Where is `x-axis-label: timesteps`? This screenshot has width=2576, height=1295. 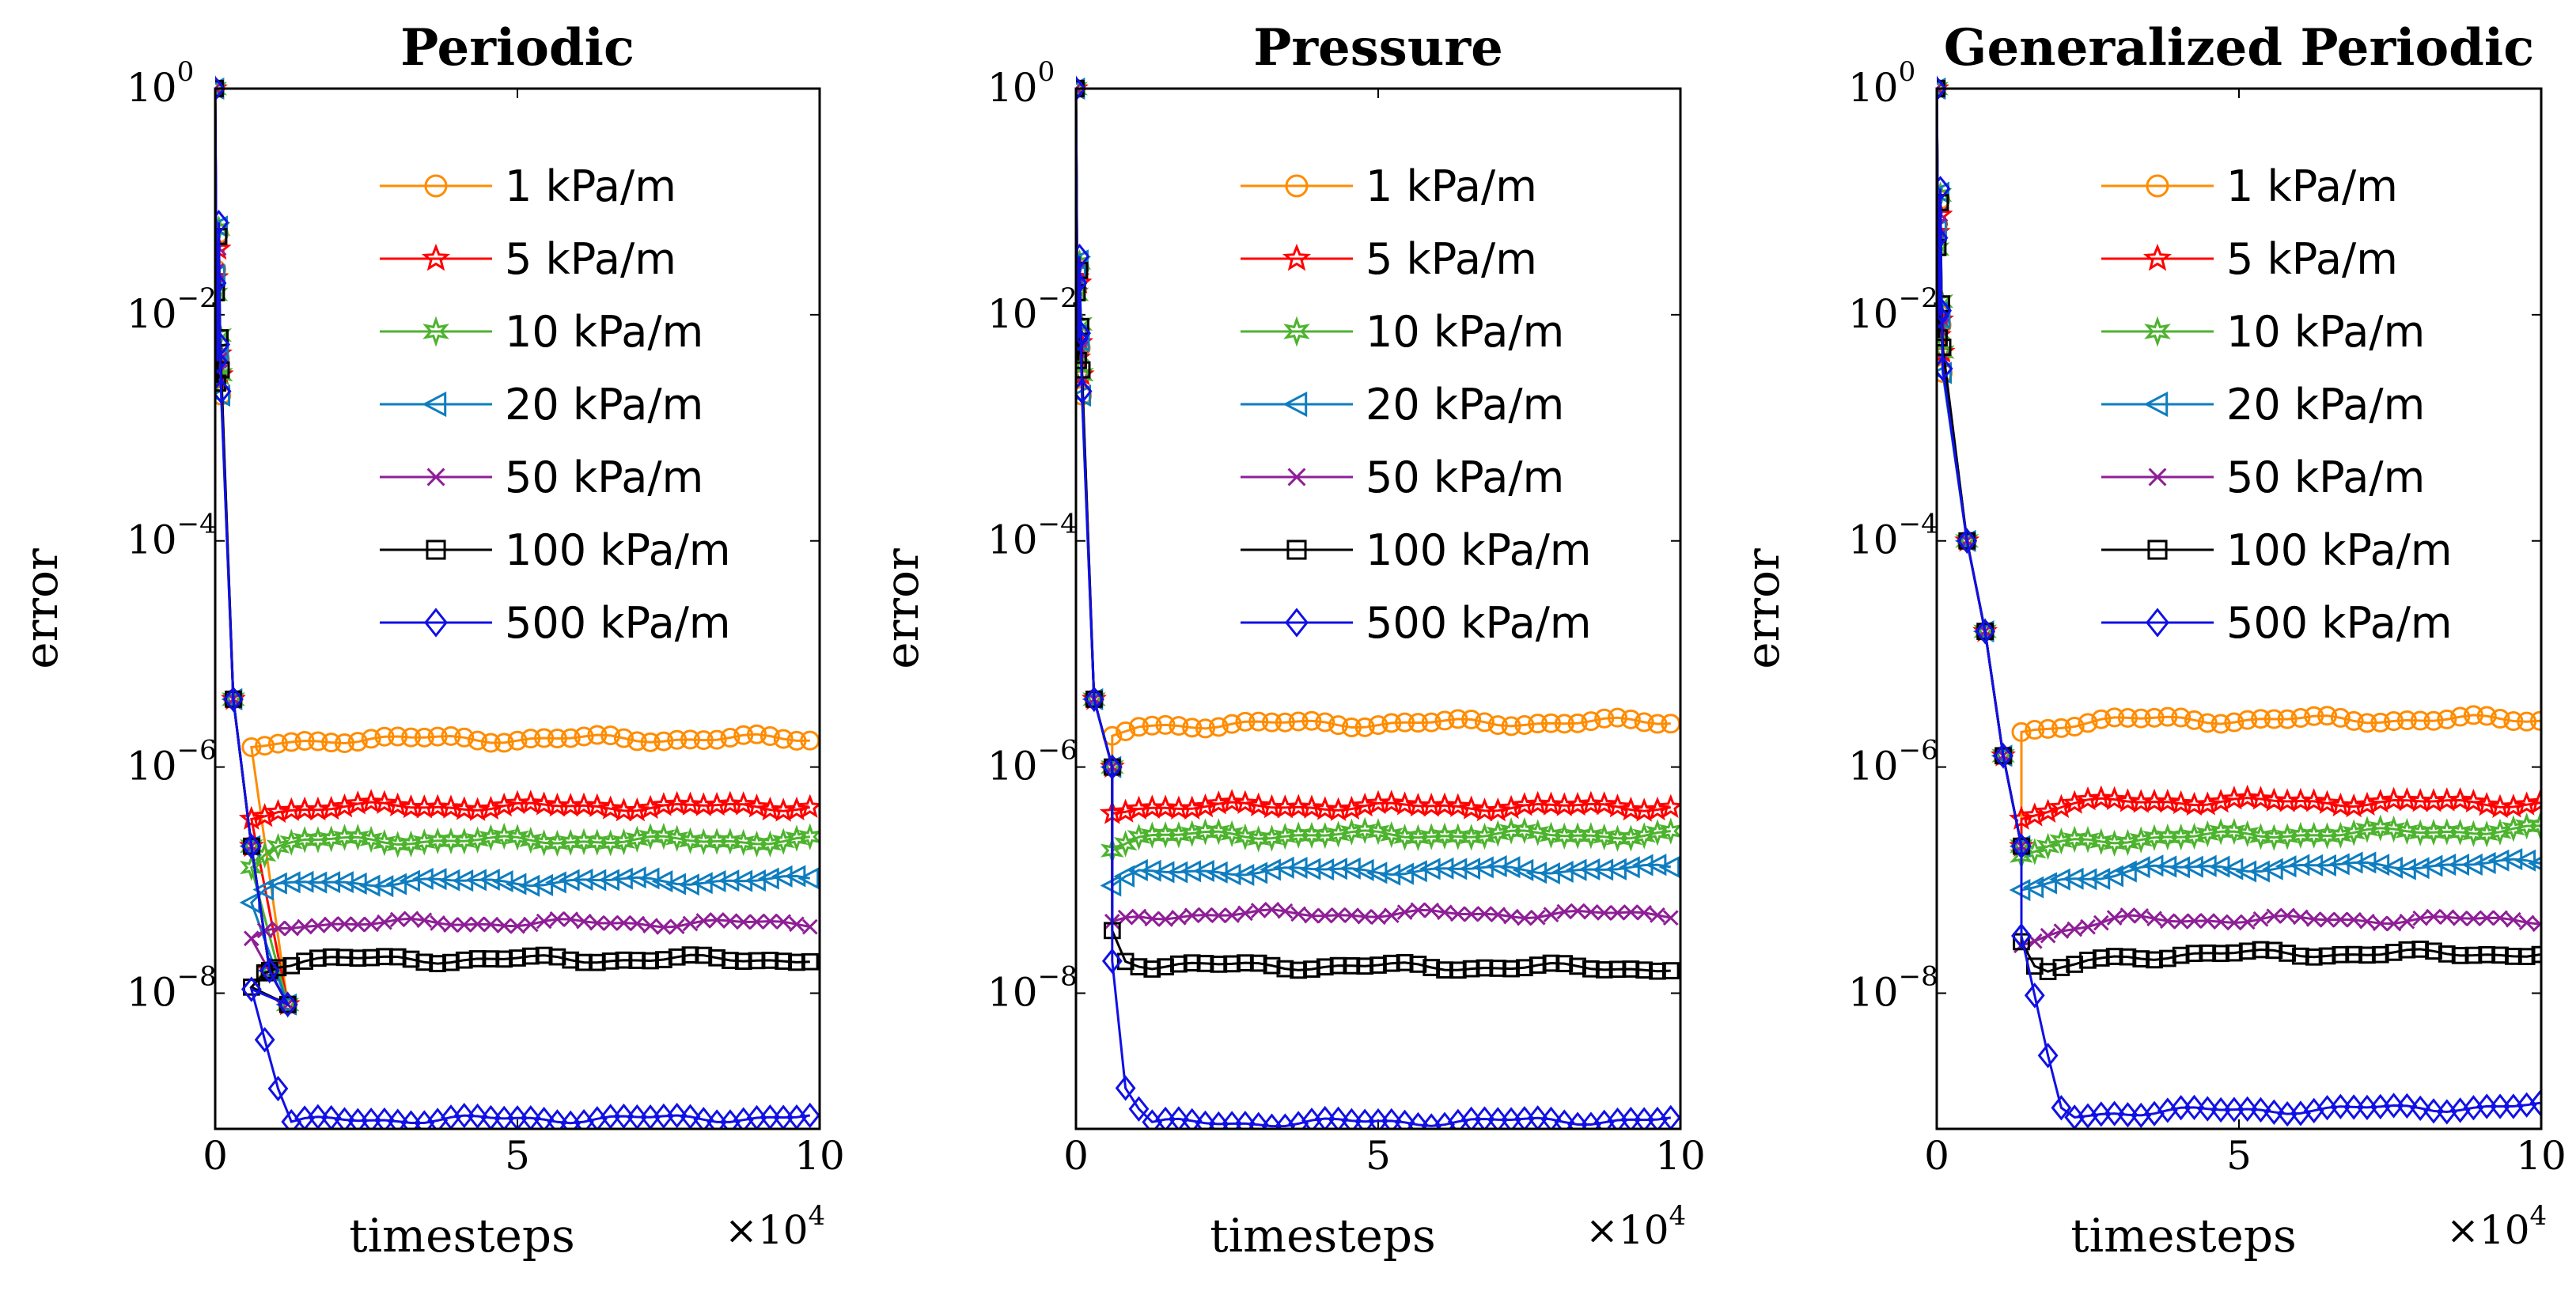
x-axis-label: timesteps is located at coordinates (2183, 1236).